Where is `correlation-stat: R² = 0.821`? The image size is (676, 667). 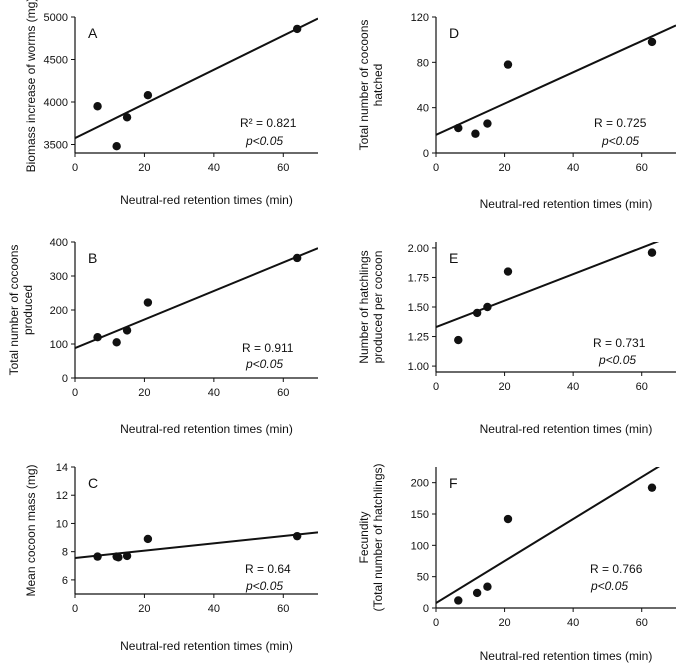
correlation-stat: R² = 0.821 is located at coordinates (268, 123).